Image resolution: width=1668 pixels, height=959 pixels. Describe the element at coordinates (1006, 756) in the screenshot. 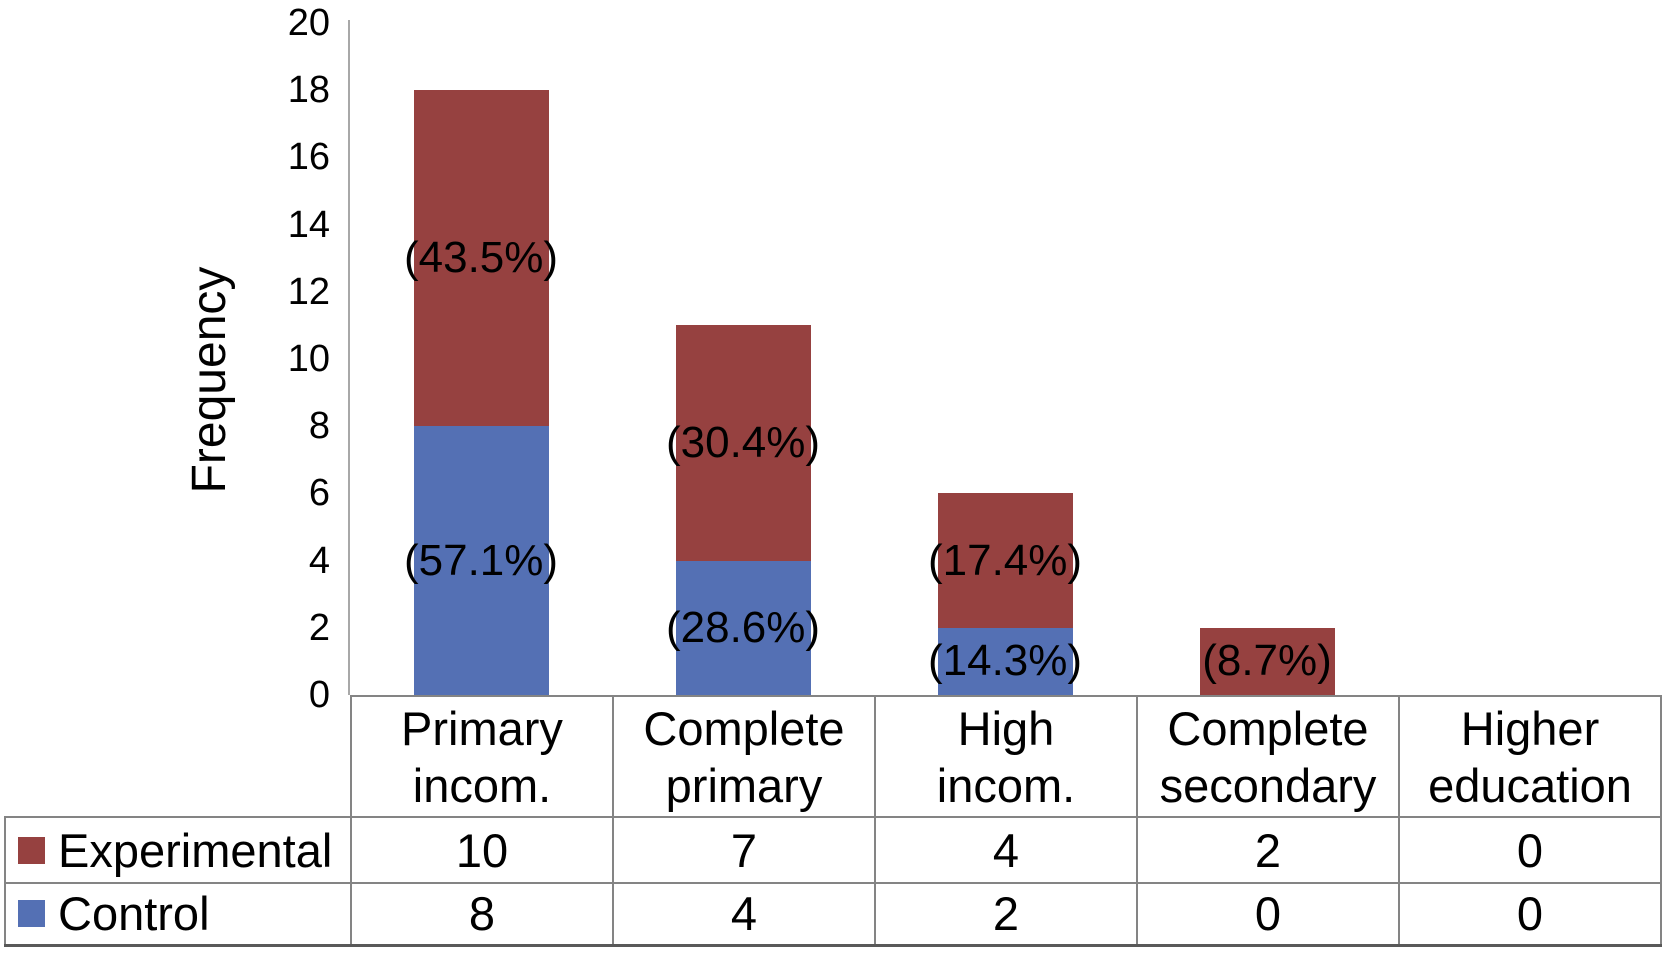

I see `category-header-high-incom: High incom.` at that location.